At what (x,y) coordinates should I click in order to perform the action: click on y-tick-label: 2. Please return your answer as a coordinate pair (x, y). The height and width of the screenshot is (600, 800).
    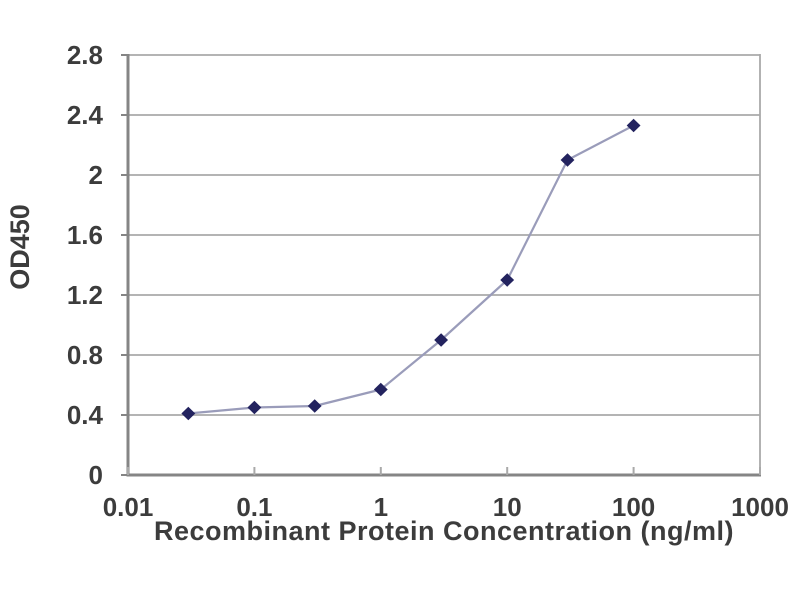
    Looking at the image, I should click on (96, 175).